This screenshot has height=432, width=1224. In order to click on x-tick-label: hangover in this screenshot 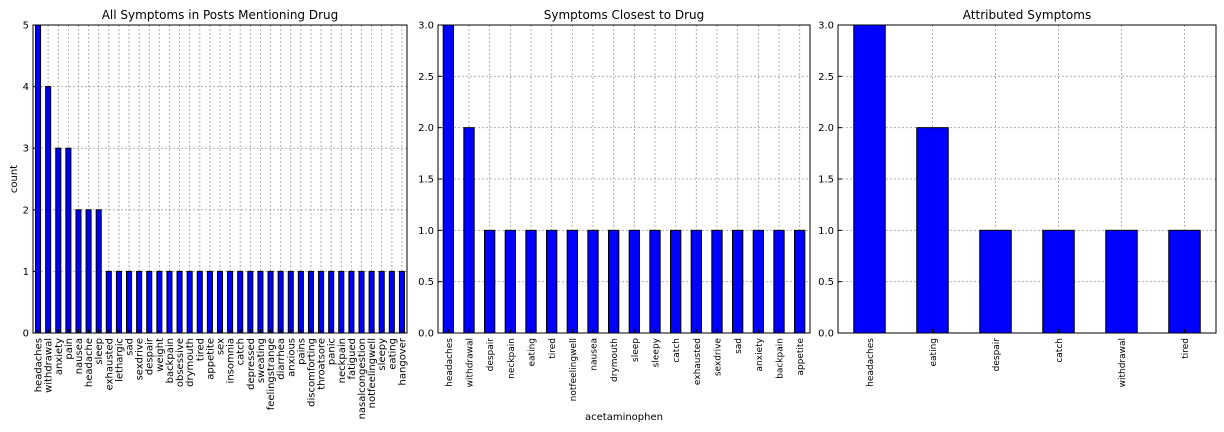, I will do `click(402, 361)`.